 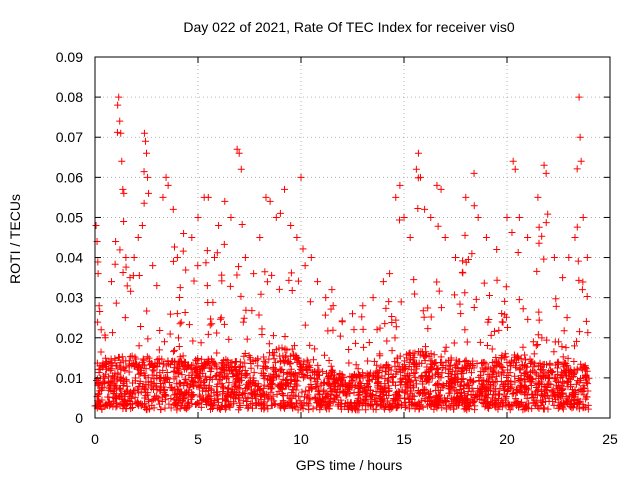 What do you see at coordinates (301, 439) in the screenshot?
I see `x-tick-label: 10` at bounding box center [301, 439].